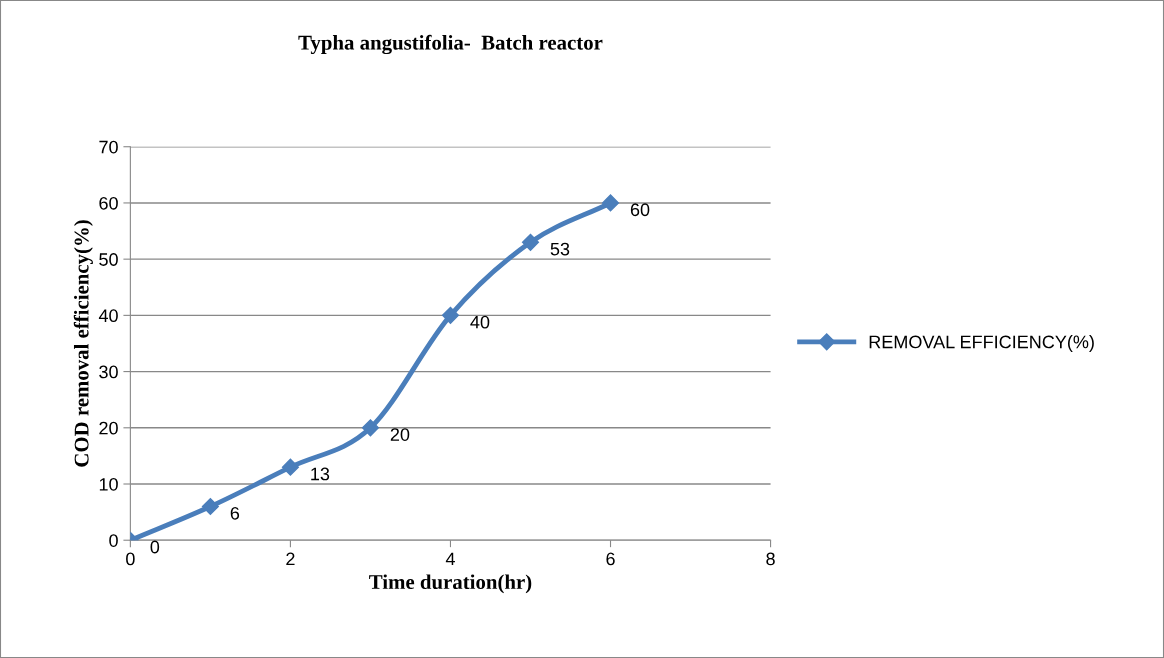  I want to click on x-tick-label: 6, so click(610, 559).